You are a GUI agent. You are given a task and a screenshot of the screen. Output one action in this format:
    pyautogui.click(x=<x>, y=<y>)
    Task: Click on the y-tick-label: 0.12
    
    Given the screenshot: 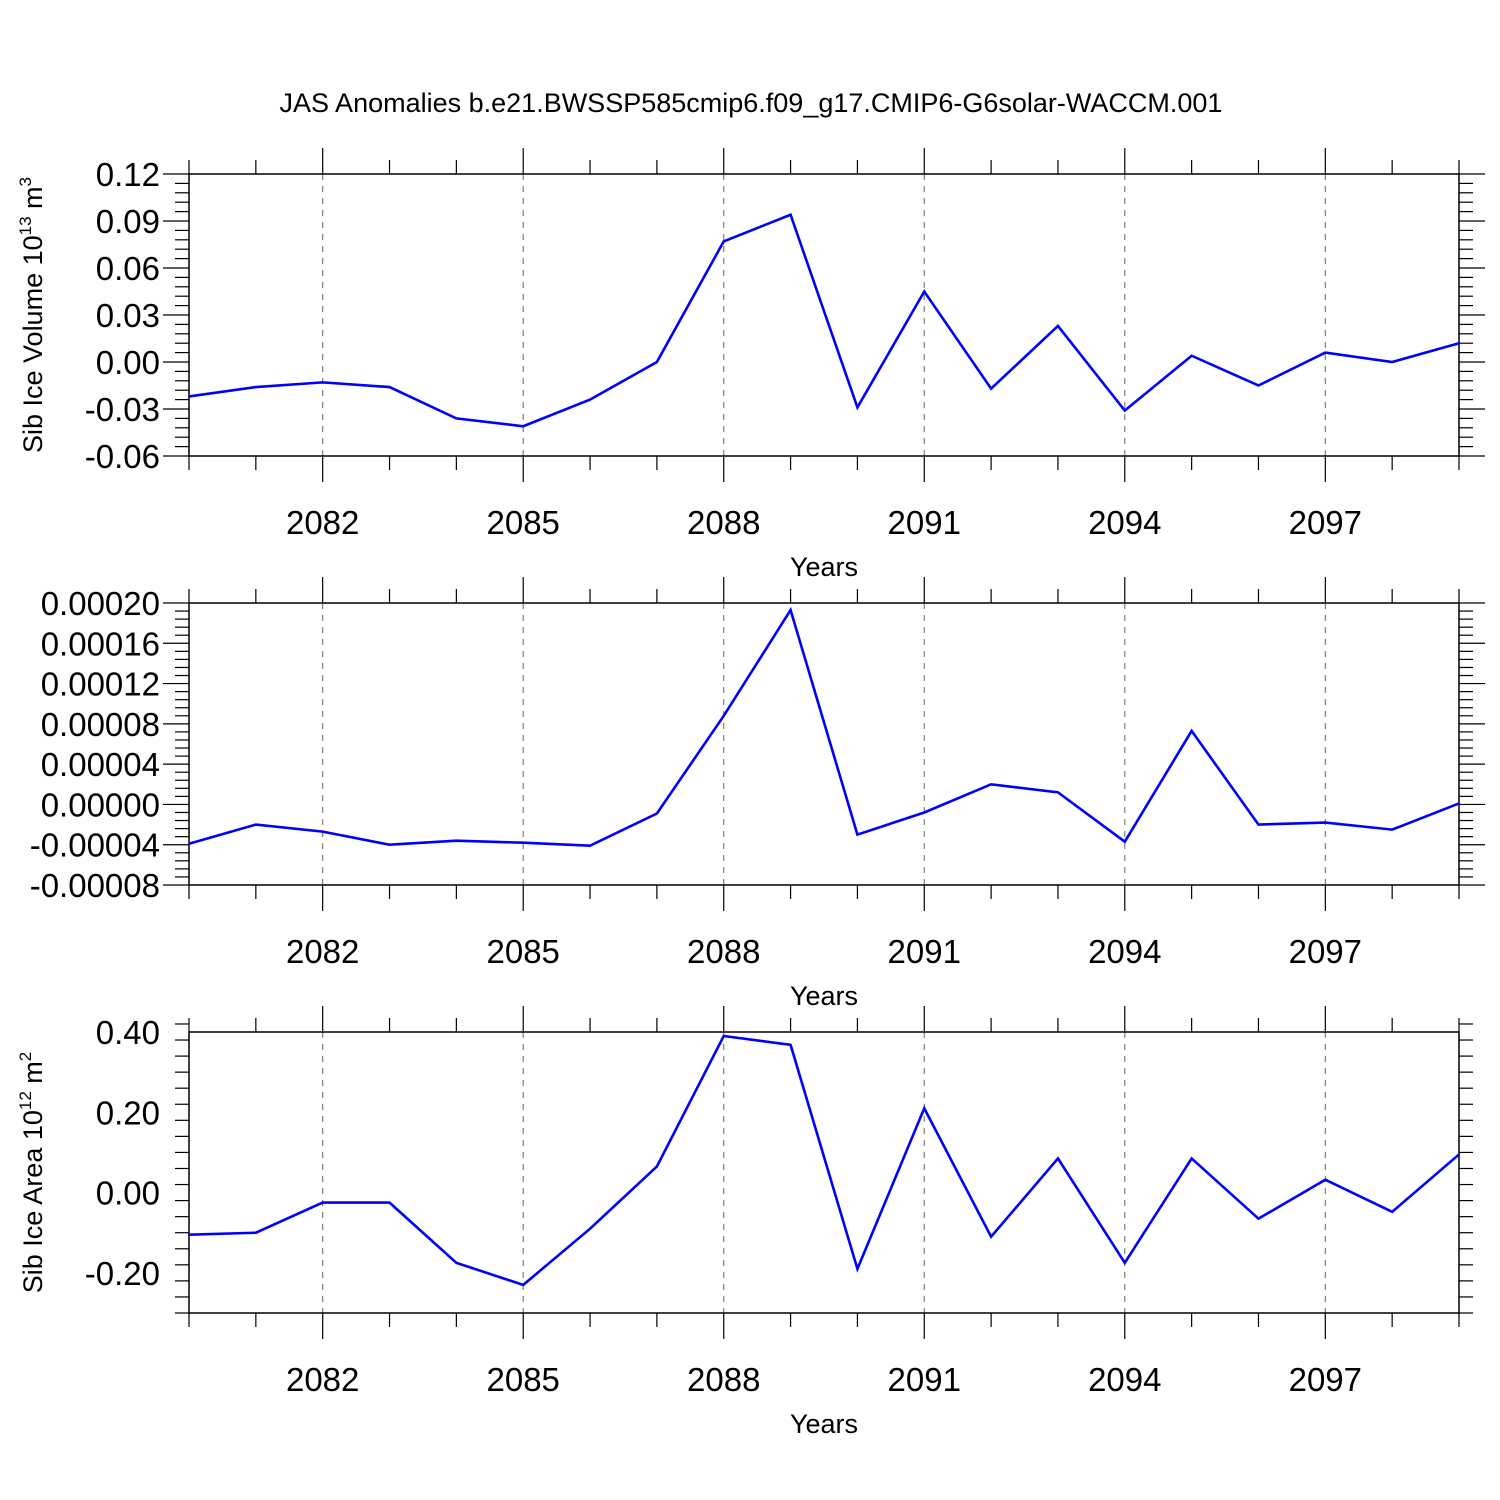 What is the action you would take?
    pyautogui.click(x=128, y=174)
    